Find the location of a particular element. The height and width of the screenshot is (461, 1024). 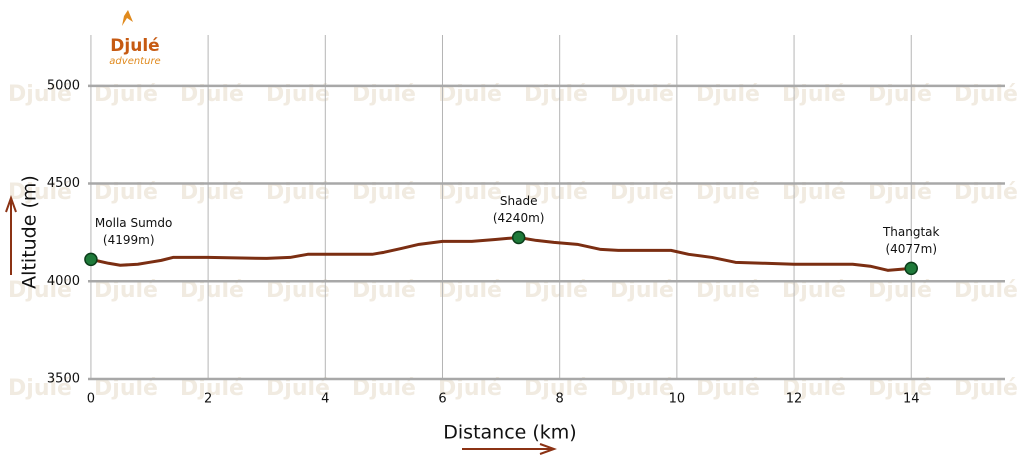

y-tick-label: 4500 is located at coordinates (63, 183).